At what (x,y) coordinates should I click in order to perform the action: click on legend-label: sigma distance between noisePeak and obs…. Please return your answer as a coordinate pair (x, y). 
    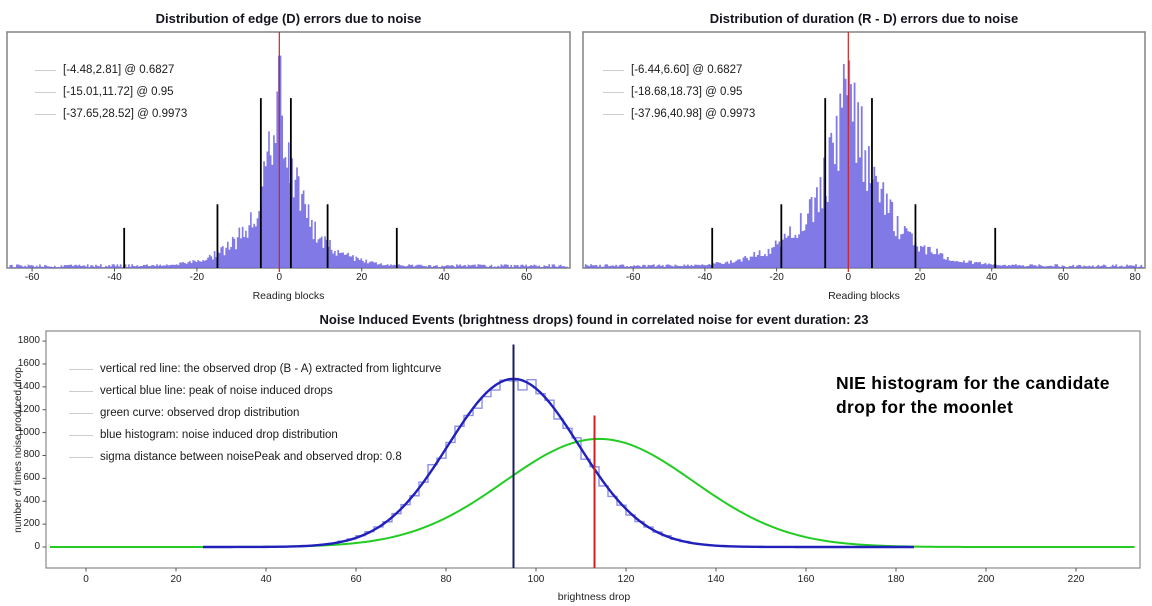
    Looking at the image, I should click on (251, 457).